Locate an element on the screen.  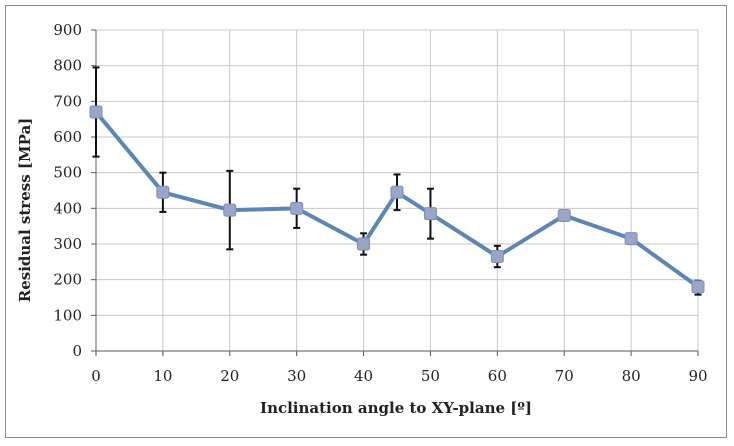
x-tick-label: 70 is located at coordinates (564, 376).